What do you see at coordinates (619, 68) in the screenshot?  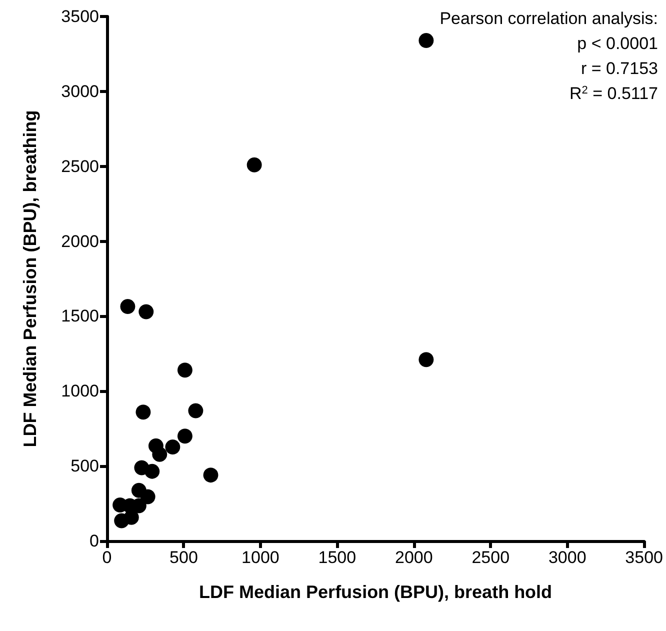 I see `annotation: r = 0.7153` at bounding box center [619, 68].